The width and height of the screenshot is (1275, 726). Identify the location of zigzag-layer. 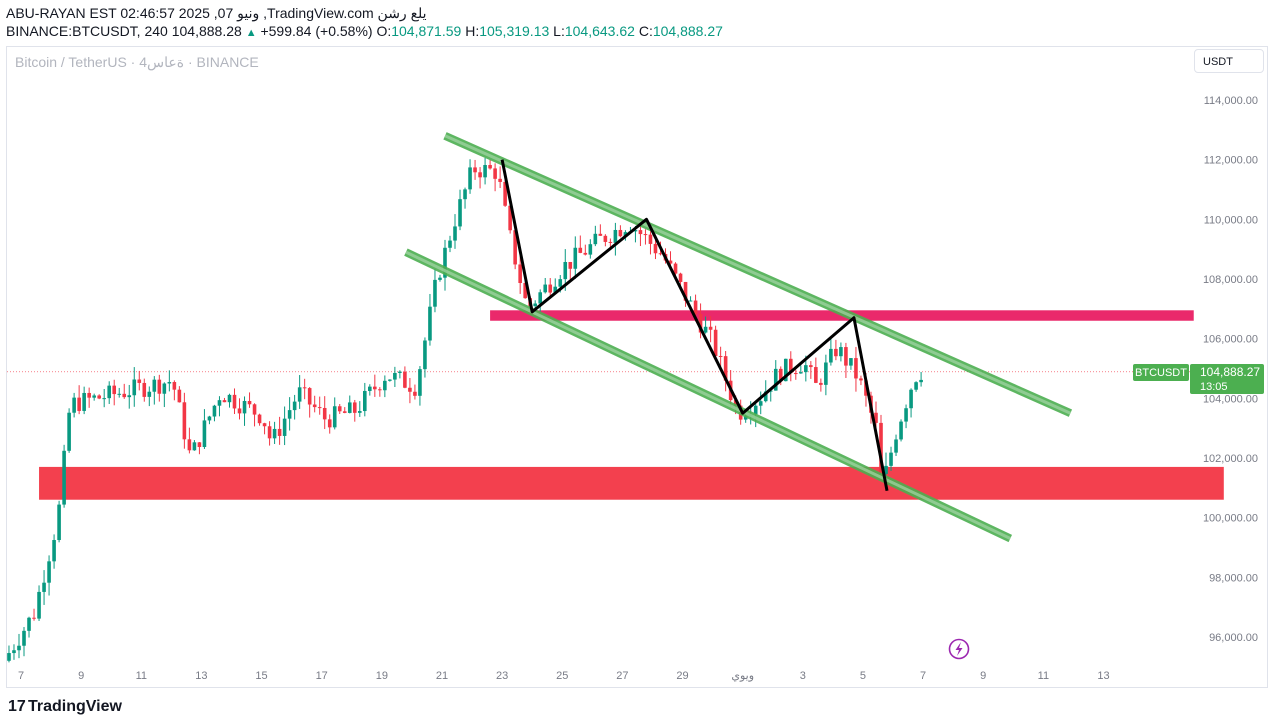
(694, 325).